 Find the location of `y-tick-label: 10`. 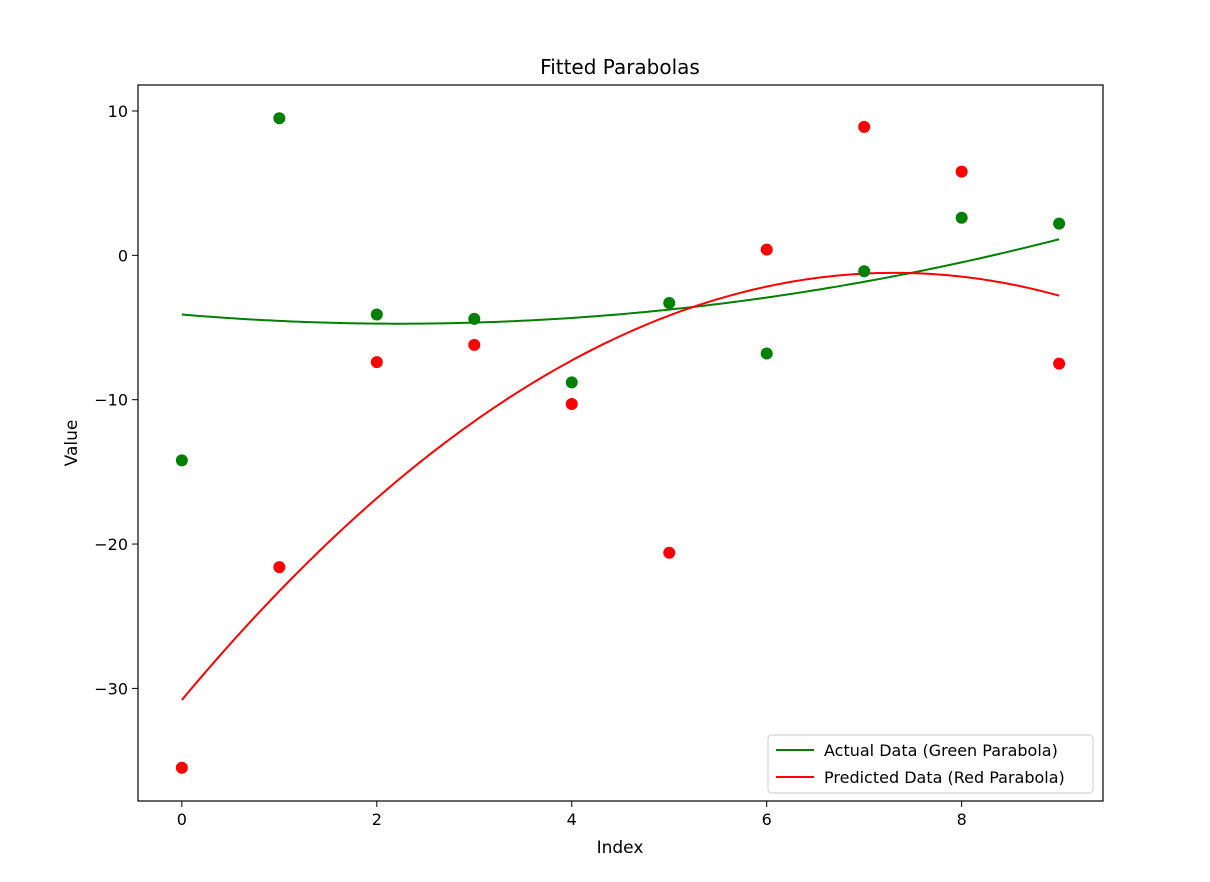

y-tick-label: 10 is located at coordinates (118, 111).